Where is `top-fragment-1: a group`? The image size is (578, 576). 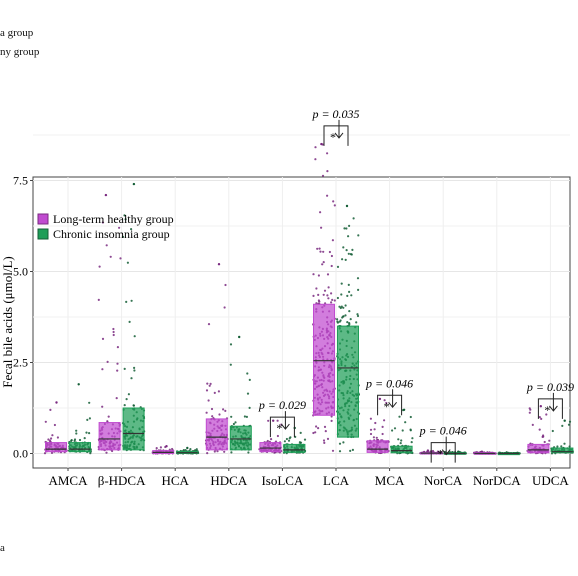 top-fragment-1: a group is located at coordinates (17, 33).